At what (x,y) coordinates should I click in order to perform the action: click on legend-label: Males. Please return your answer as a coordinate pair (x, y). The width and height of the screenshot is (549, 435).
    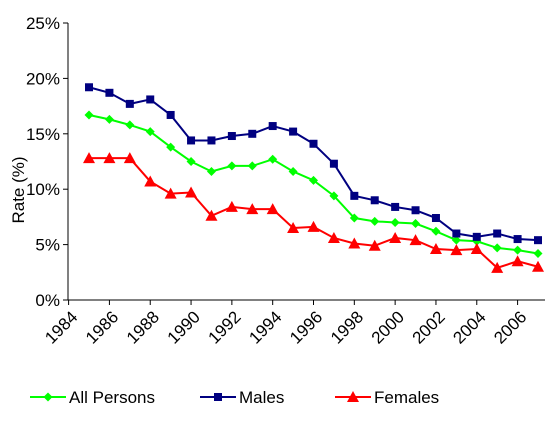
    Looking at the image, I should click on (261, 397).